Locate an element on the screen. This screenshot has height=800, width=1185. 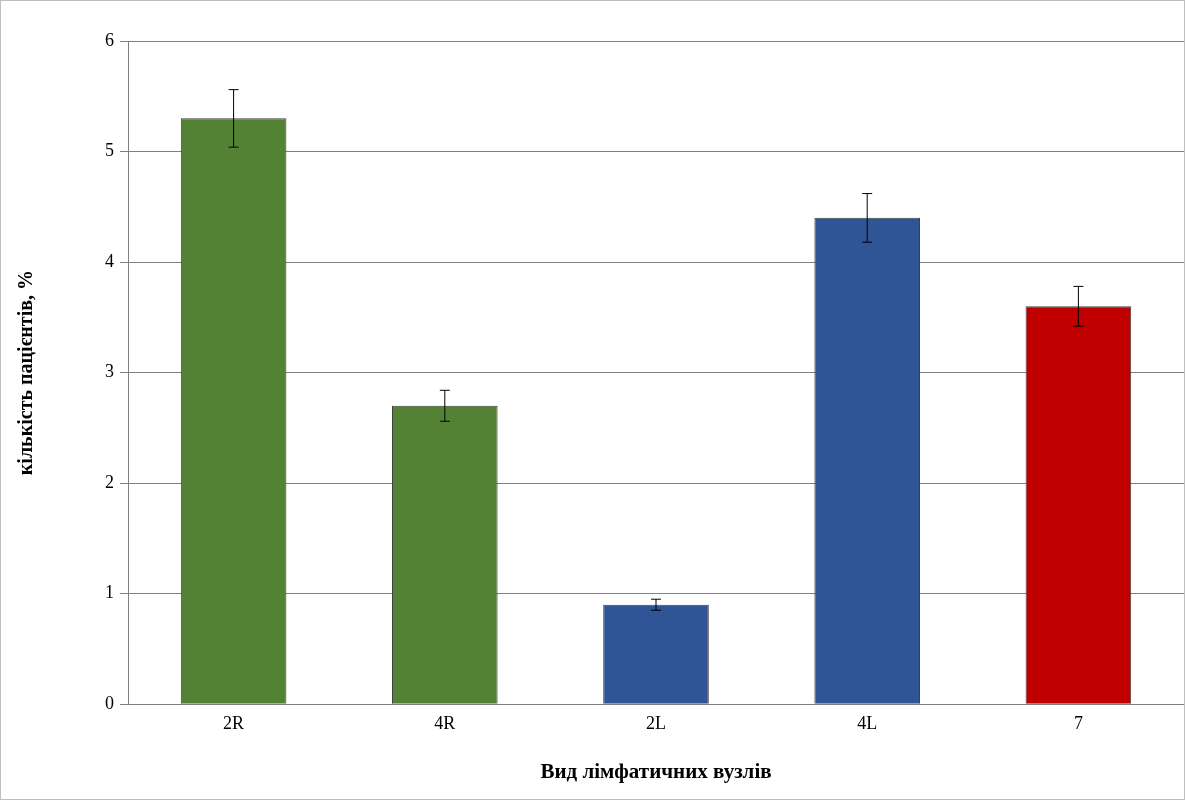
x-tick-label: 2L is located at coordinates (656, 722).